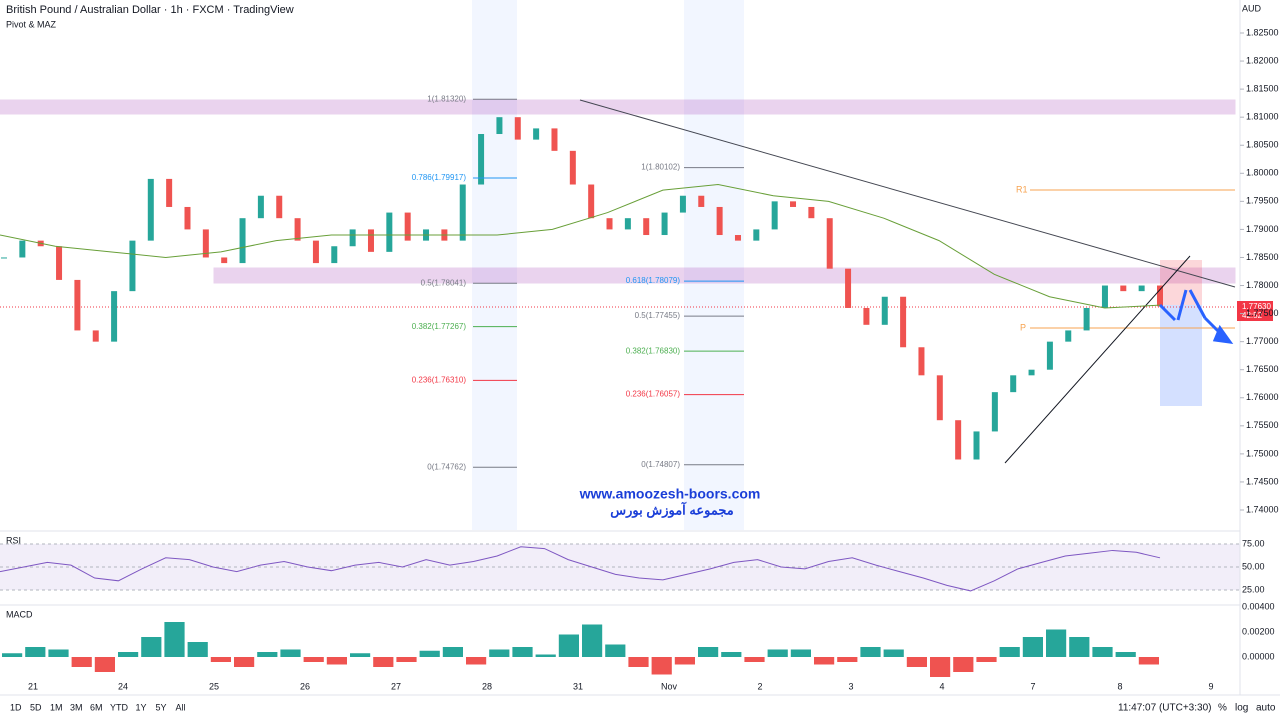  Describe the element at coordinates (1258, 606) in the screenshot. I see `macd-tick-label: 0.00400` at that location.